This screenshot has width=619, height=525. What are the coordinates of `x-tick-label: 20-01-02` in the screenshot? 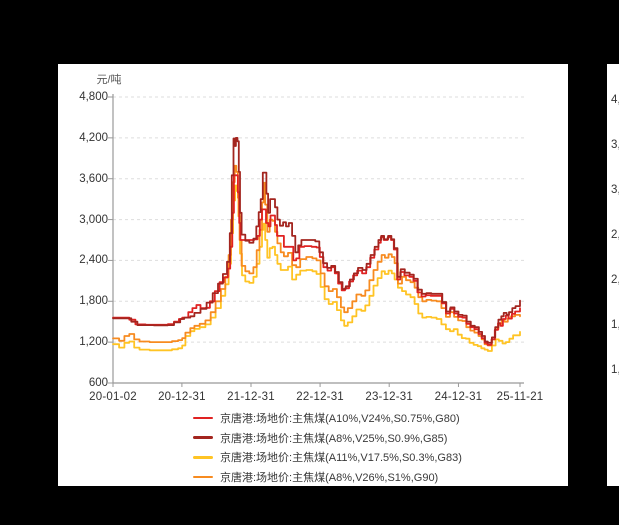 It's located at (113, 397).